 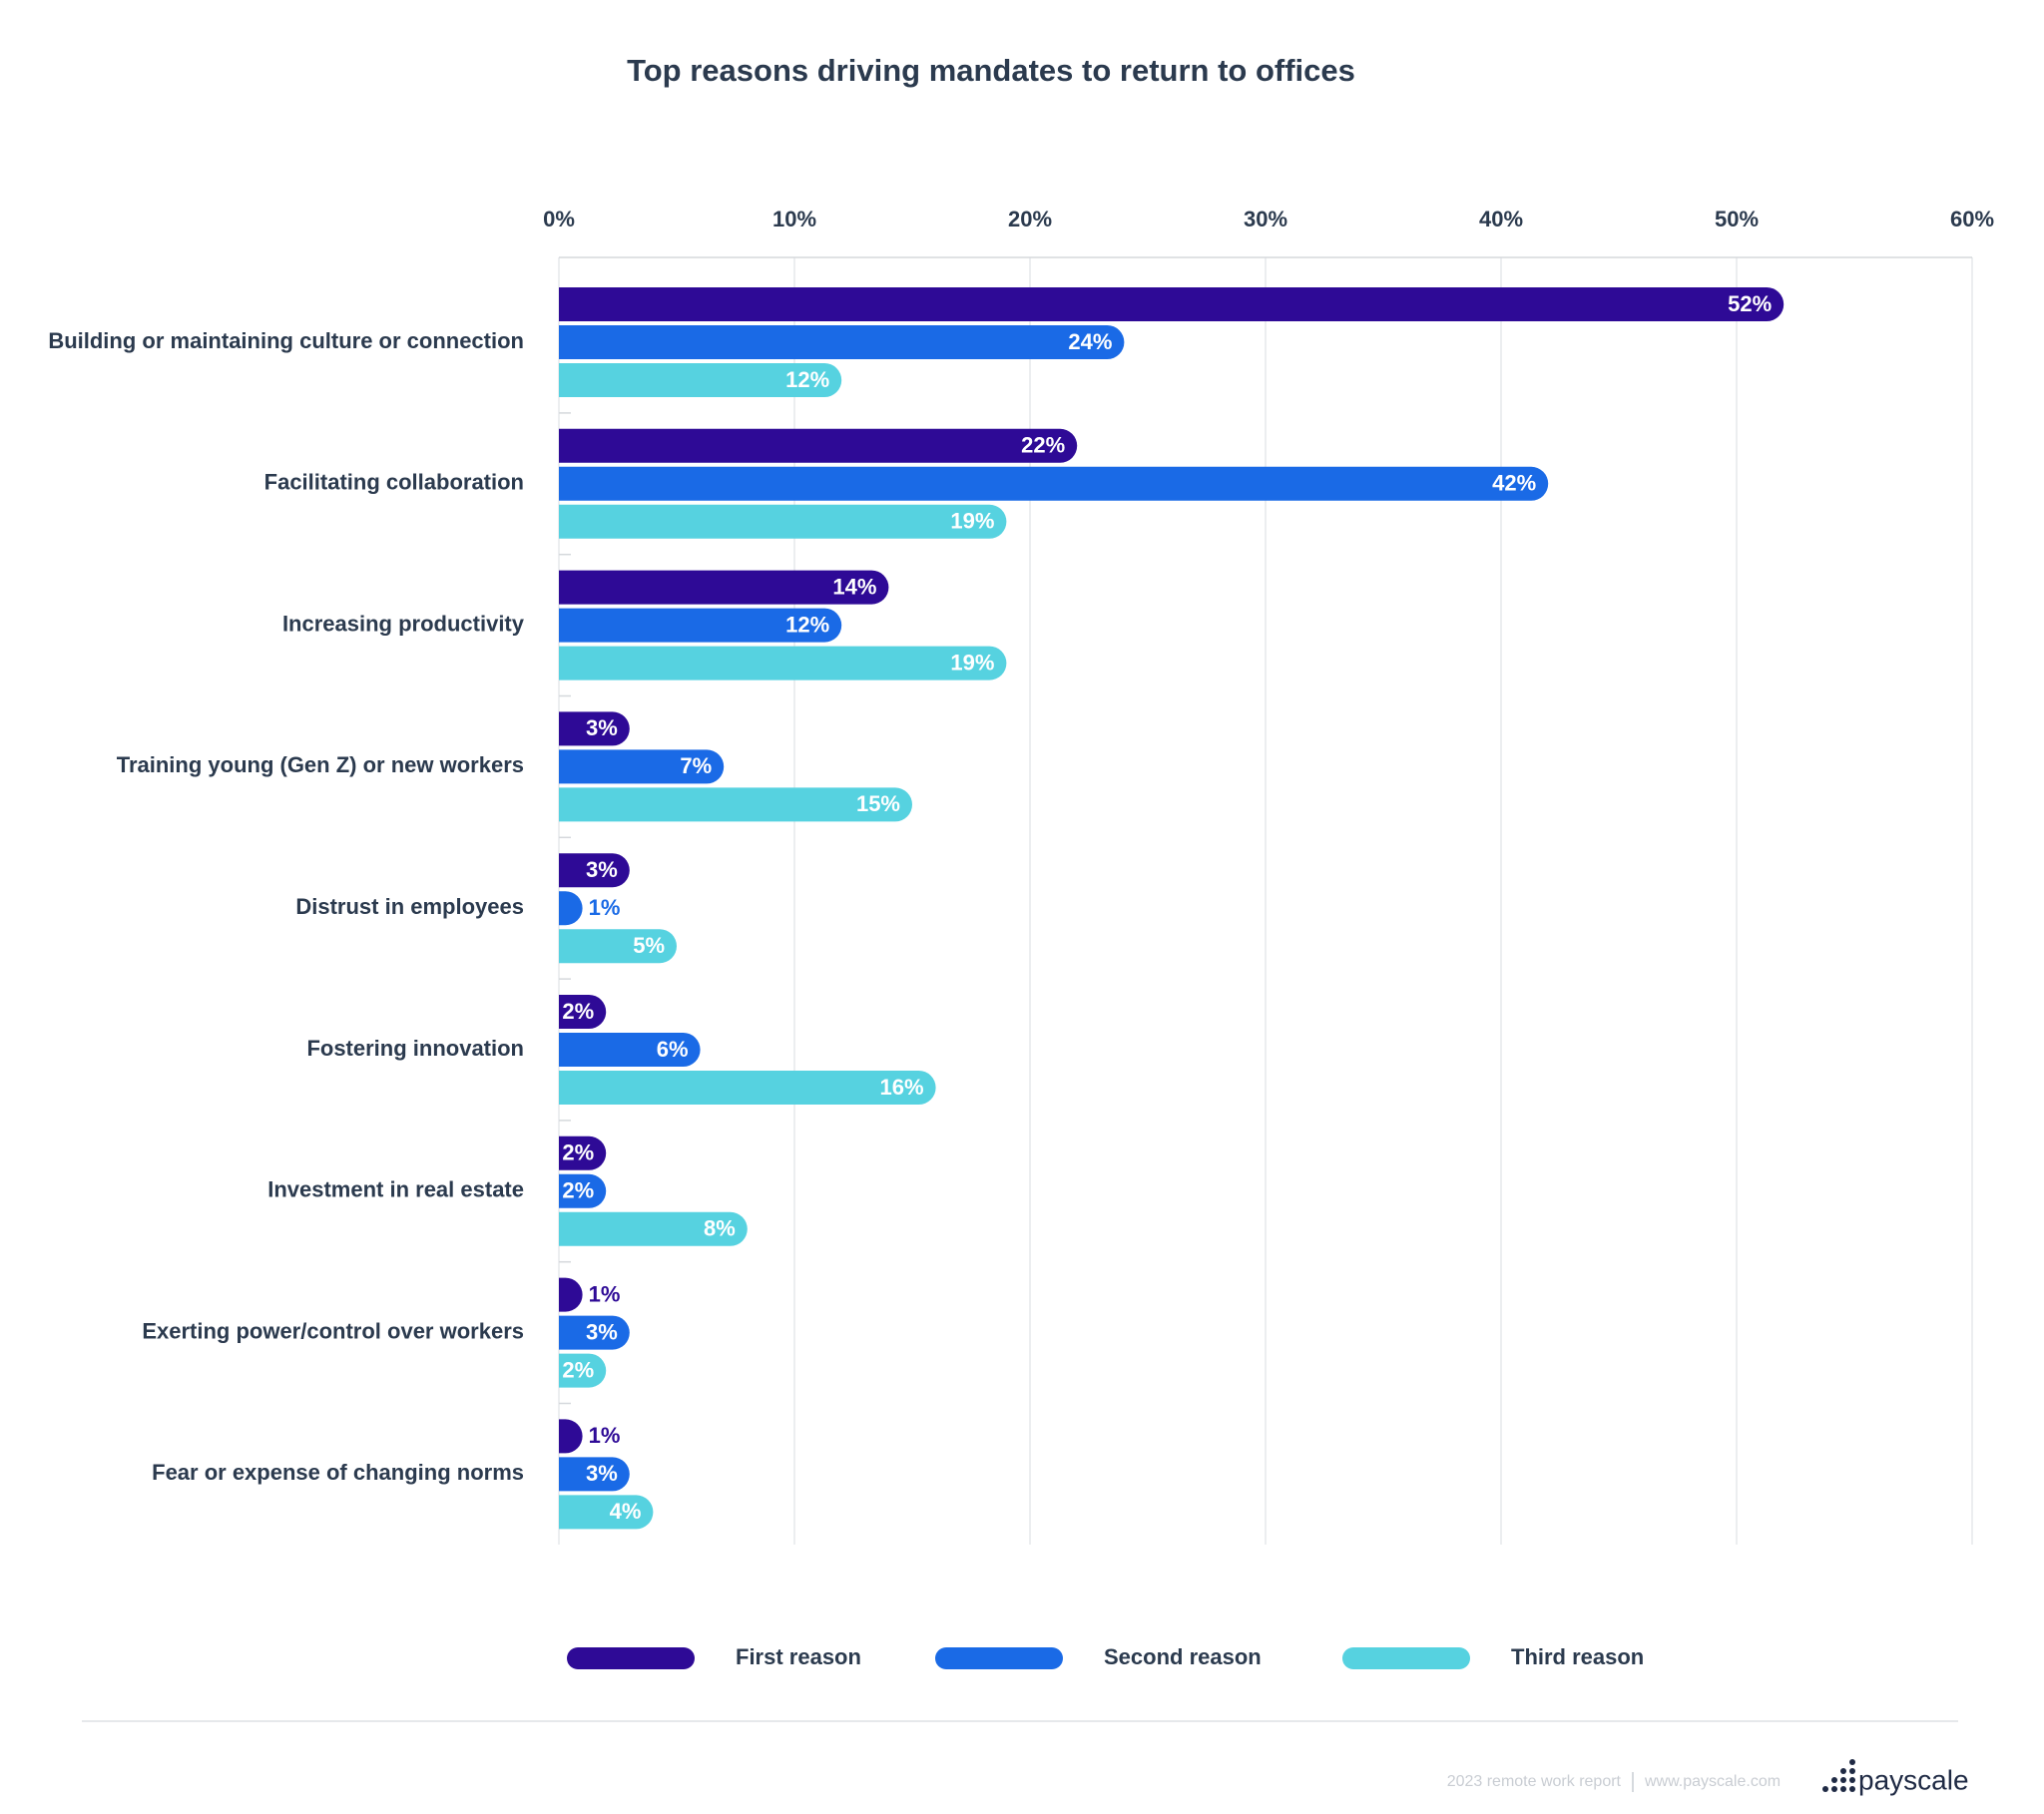 What do you see at coordinates (798, 1657) in the screenshot?
I see `legend-label: First reason` at bounding box center [798, 1657].